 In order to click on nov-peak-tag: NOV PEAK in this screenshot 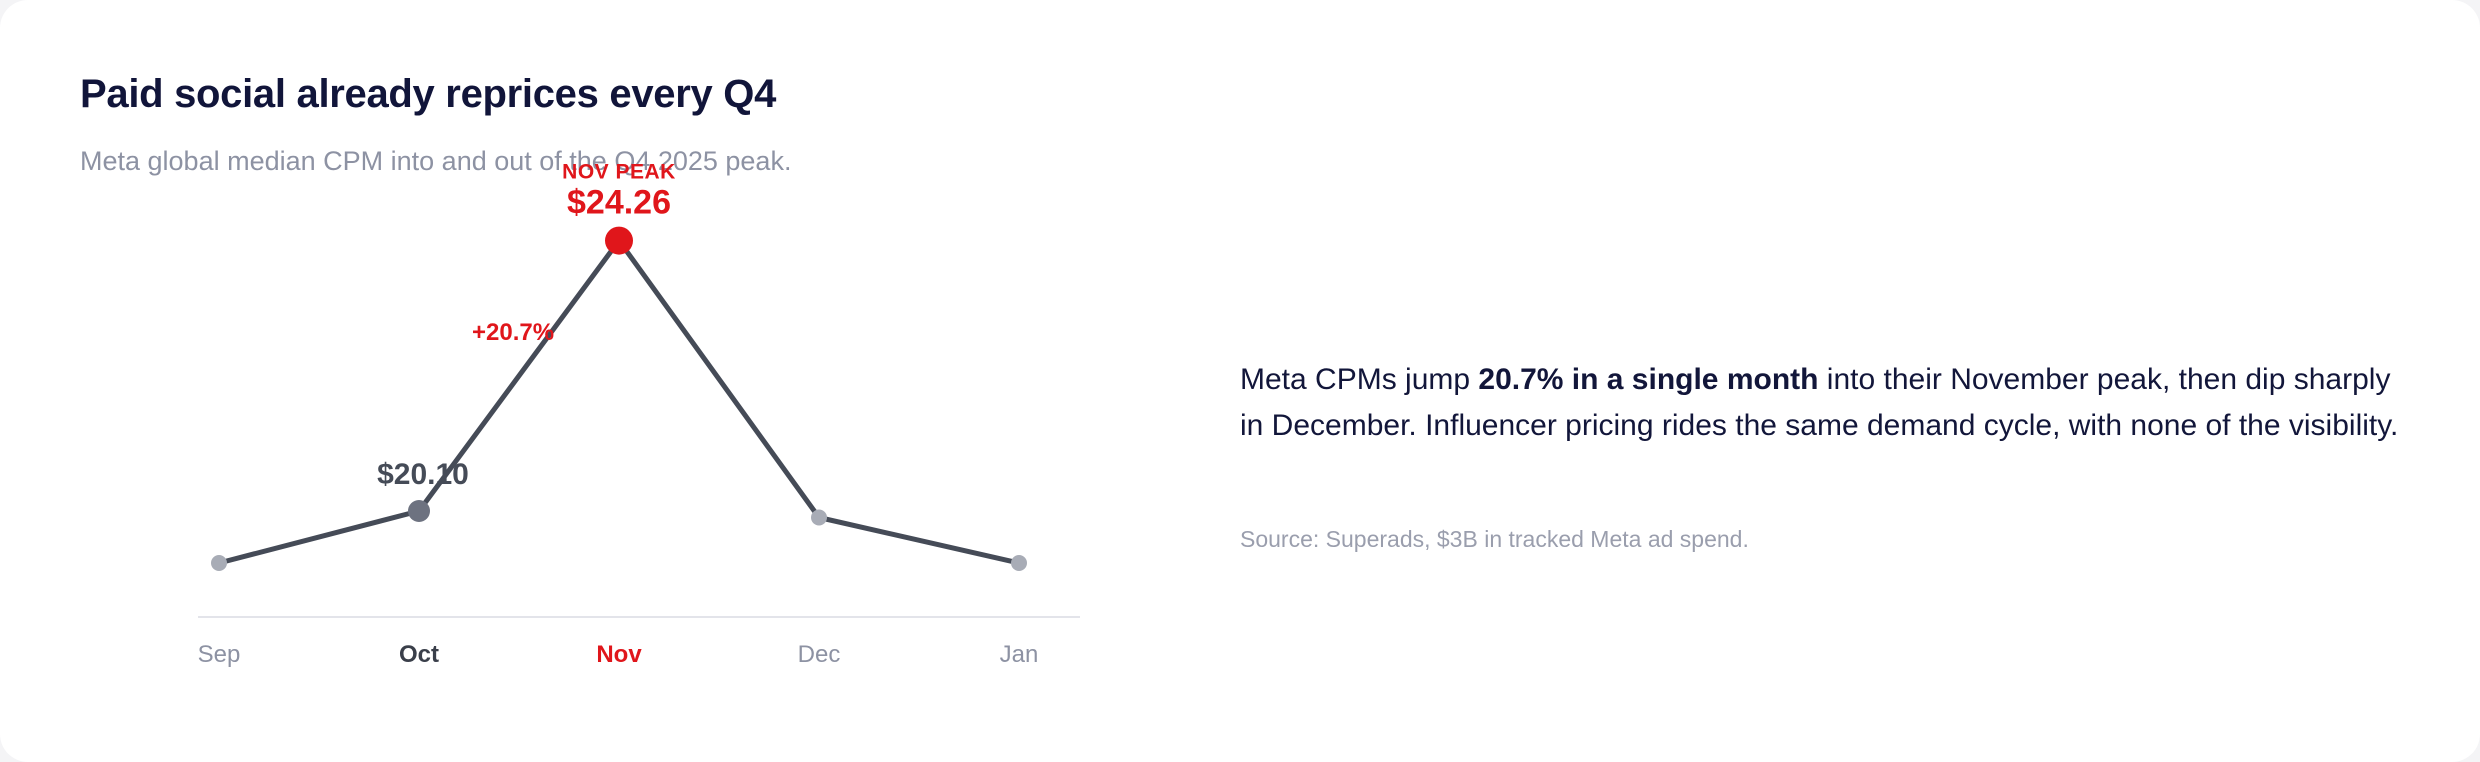, I will do `click(619, 172)`.